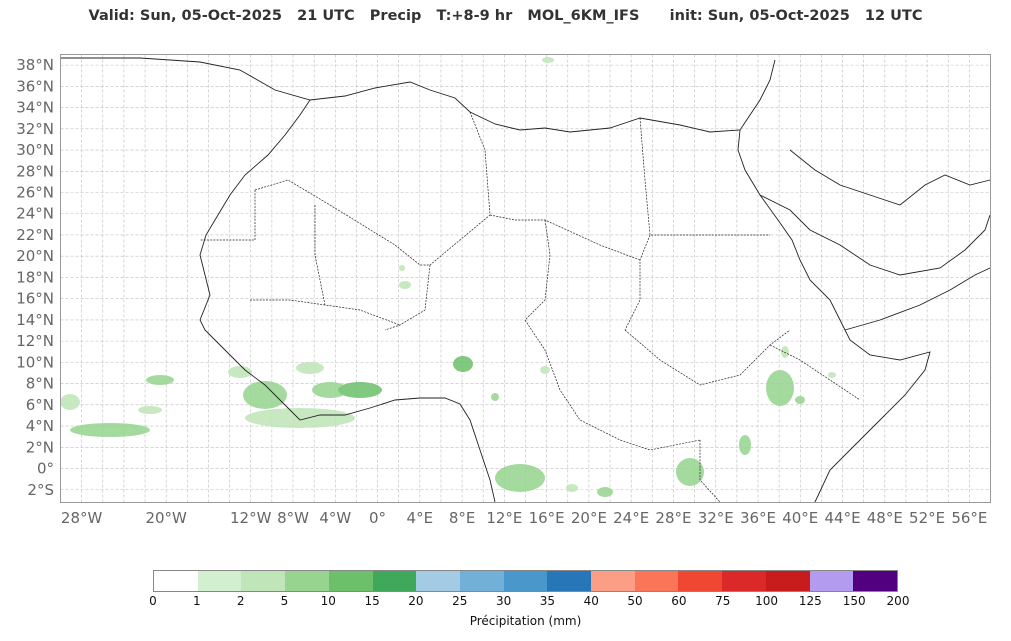  I want to click on colorbar-tick-label: 75, so click(723, 601).